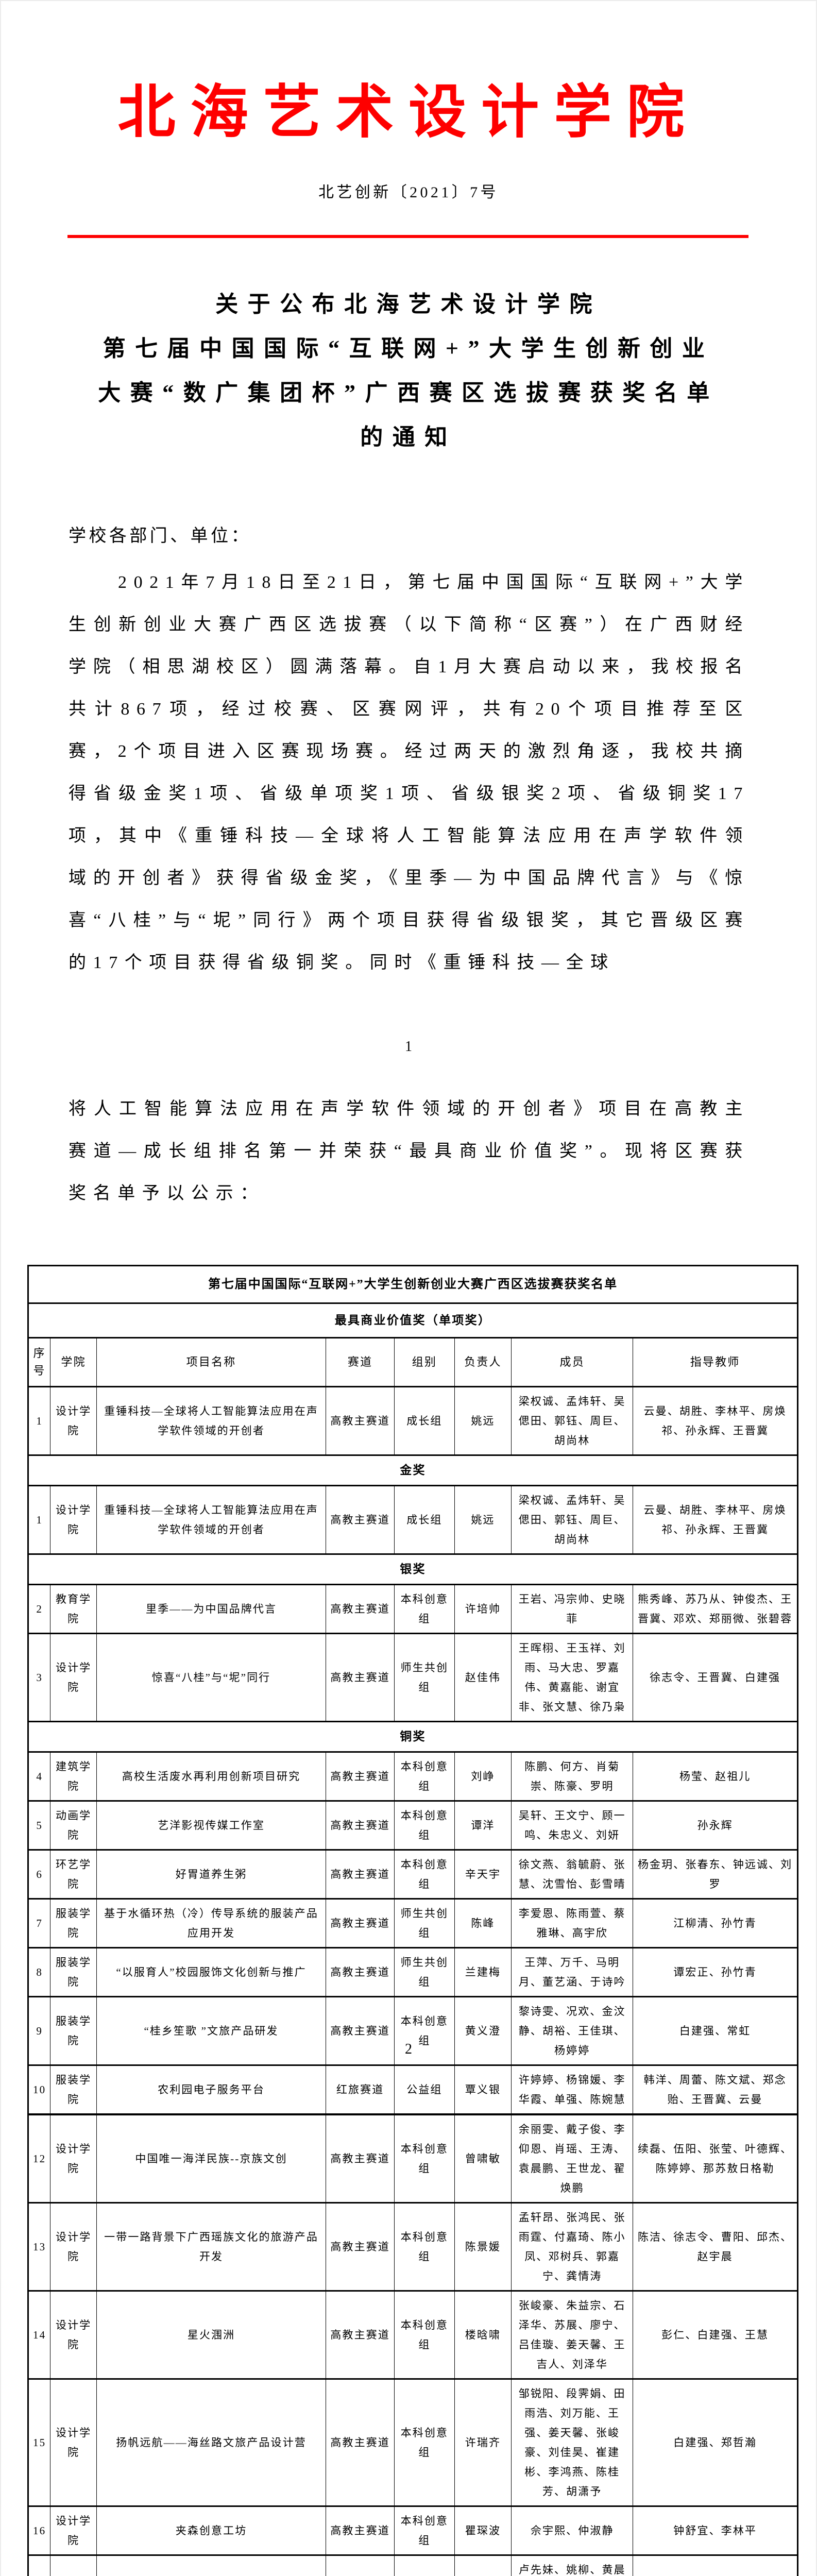 The width and height of the screenshot is (817, 2576). Describe the element at coordinates (39, 1776) in the screenshot. I see `table-cell: 4` at that location.